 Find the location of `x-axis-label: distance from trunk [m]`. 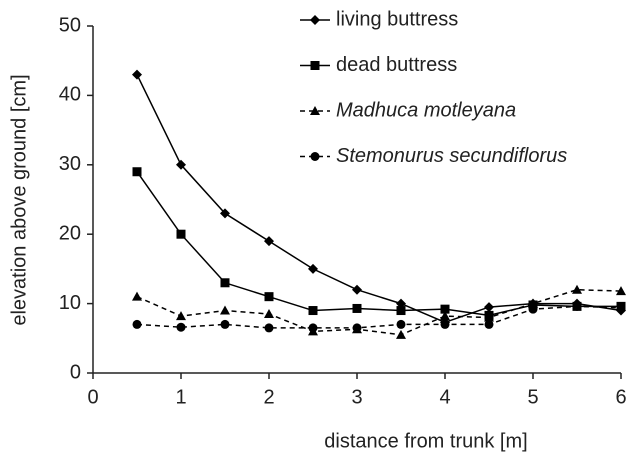

x-axis-label: distance from trunk [m] is located at coordinates (425, 441).